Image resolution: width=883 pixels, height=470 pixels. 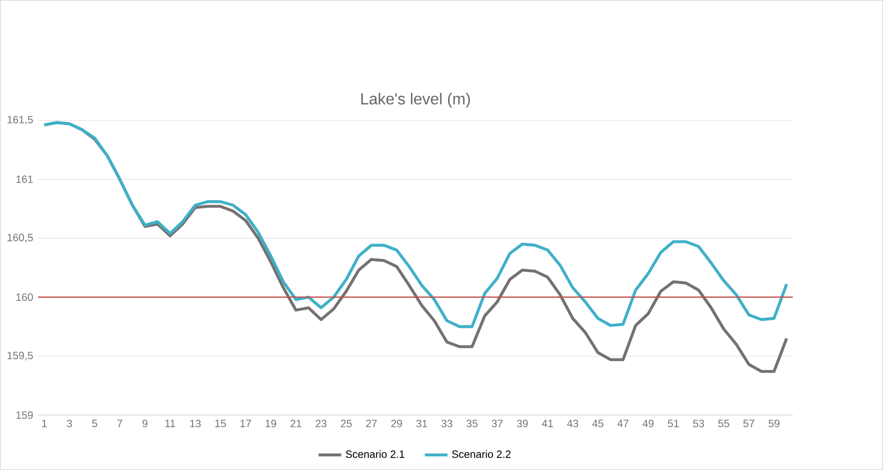 What do you see at coordinates (95, 424) in the screenshot?
I see `x-tick-label: 5` at bounding box center [95, 424].